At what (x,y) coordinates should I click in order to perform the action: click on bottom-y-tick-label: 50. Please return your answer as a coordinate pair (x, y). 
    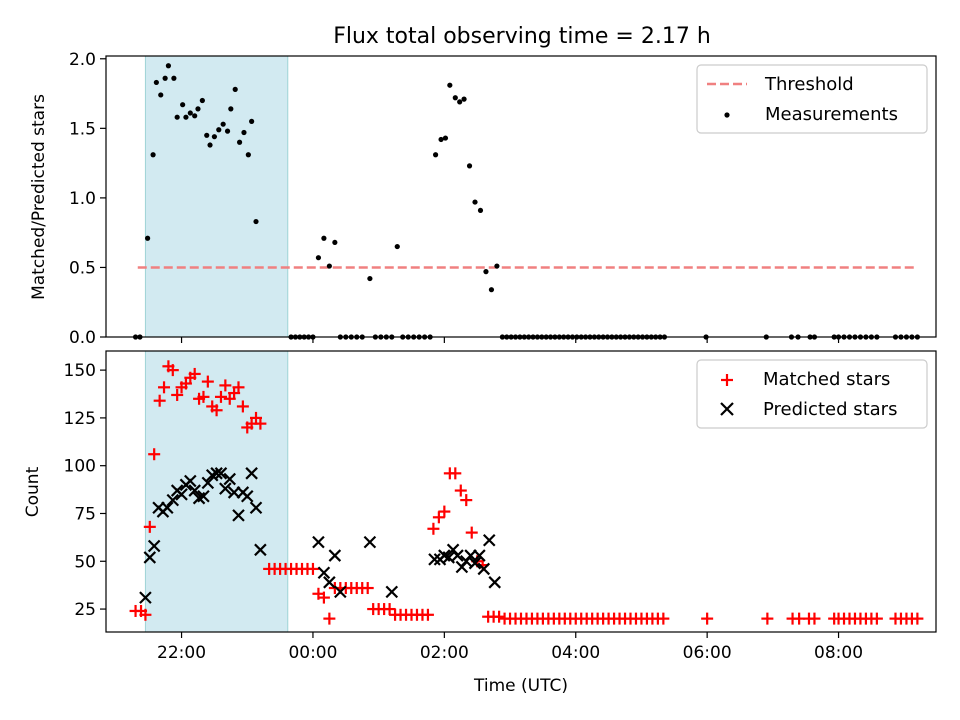
    Looking at the image, I should click on (85, 562).